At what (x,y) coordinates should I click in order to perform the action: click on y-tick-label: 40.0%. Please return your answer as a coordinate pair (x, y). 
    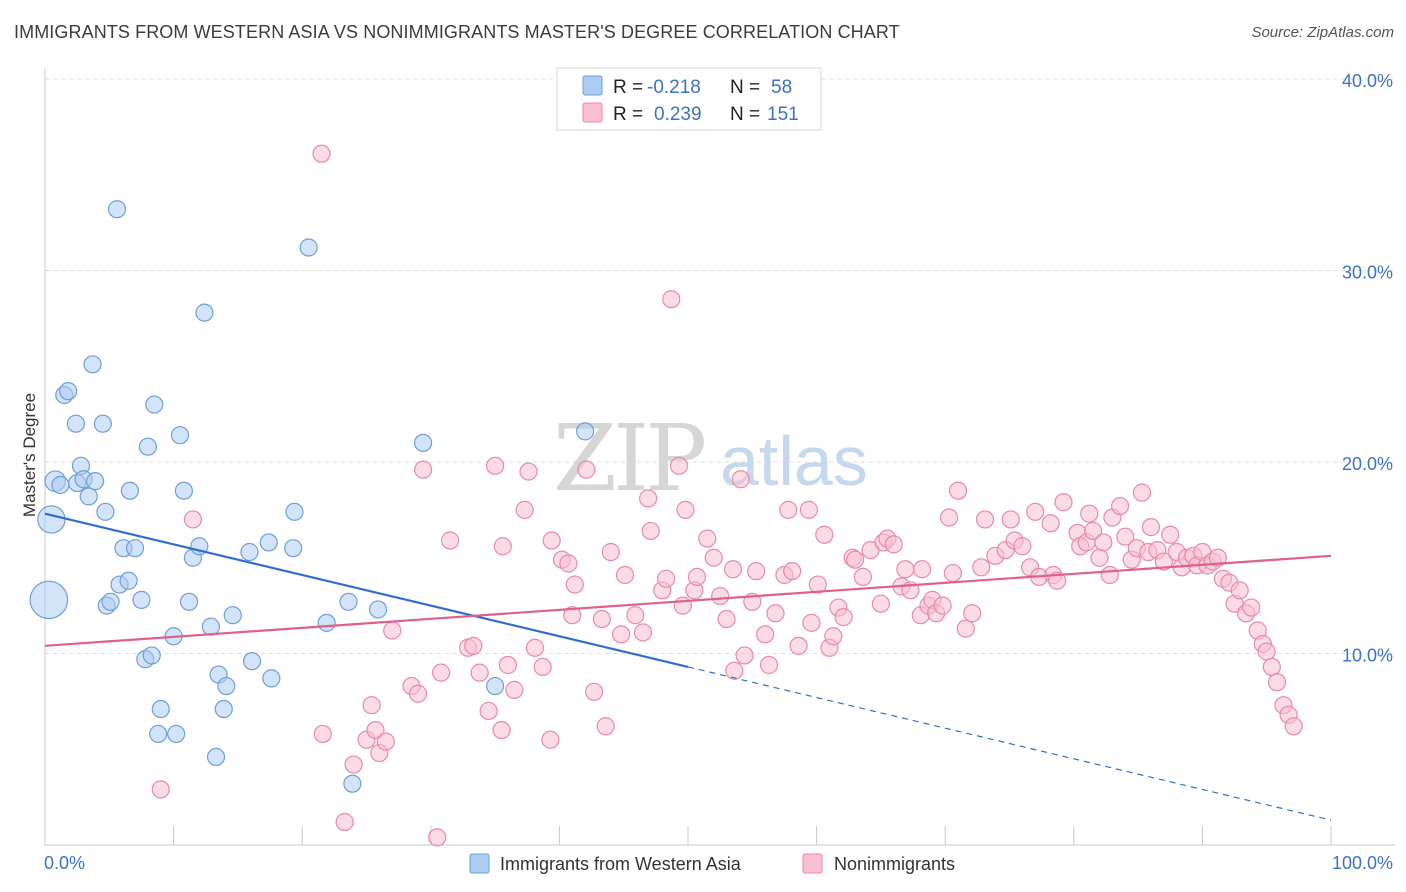
    Looking at the image, I should click on (1367, 81).